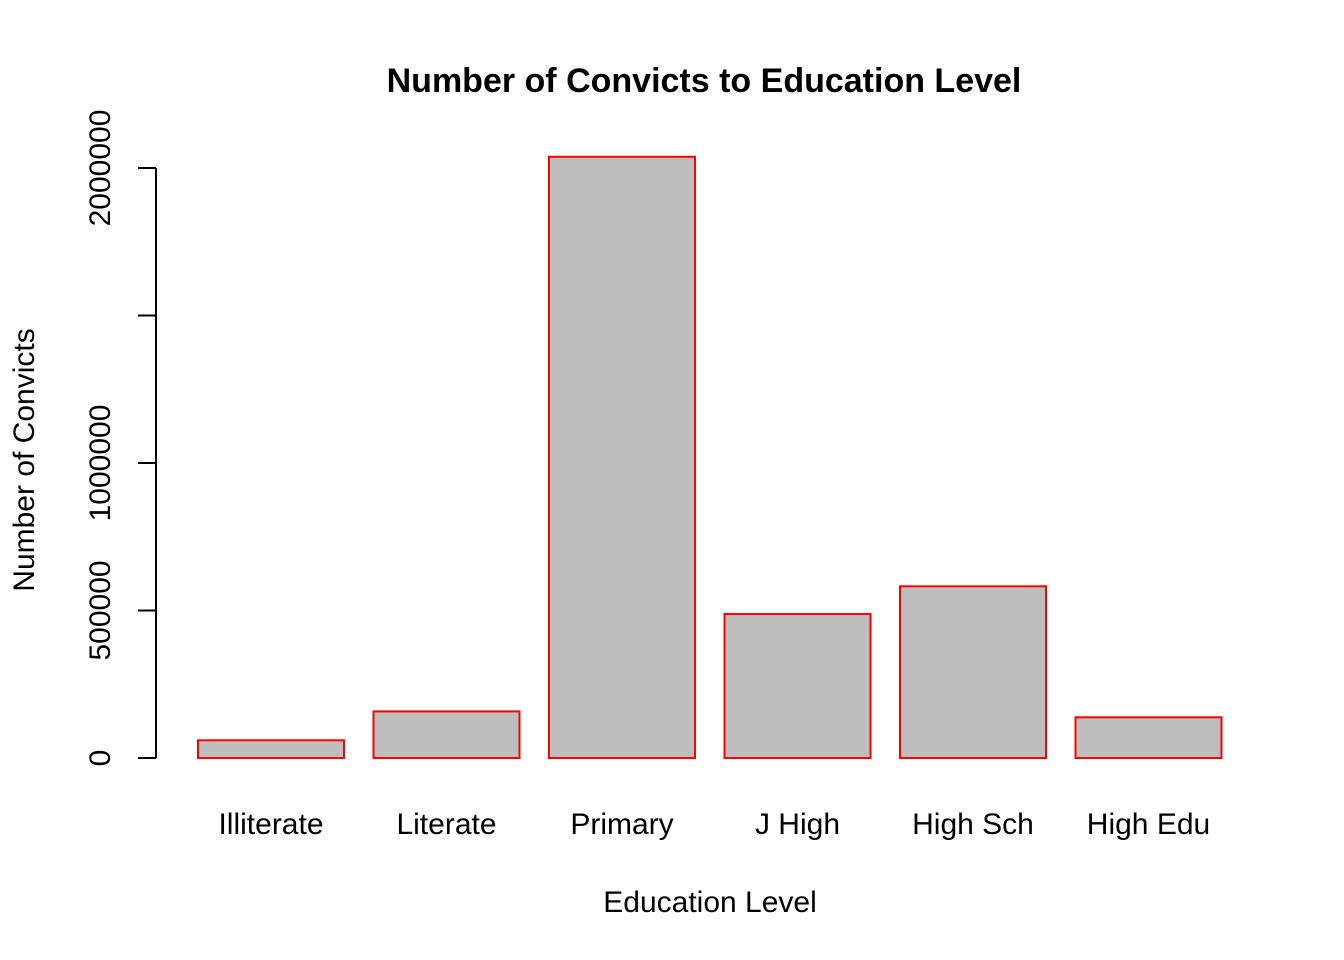 This screenshot has height=960, width=1344. Describe the element at coordinates (622, 457) in the screenshot. I see `bar-primary` at that location.